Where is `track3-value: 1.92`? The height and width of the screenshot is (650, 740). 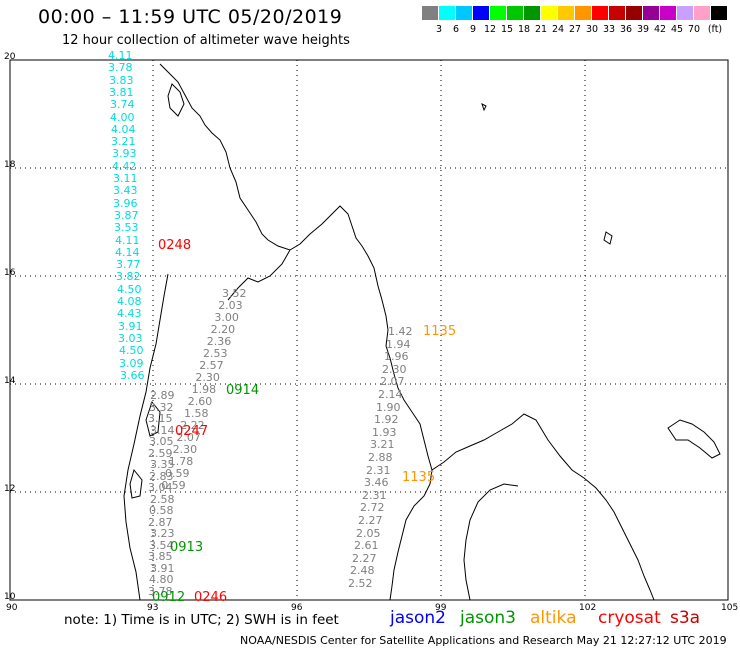
track3-value: 1.92 is located at coordinates (386, 420).